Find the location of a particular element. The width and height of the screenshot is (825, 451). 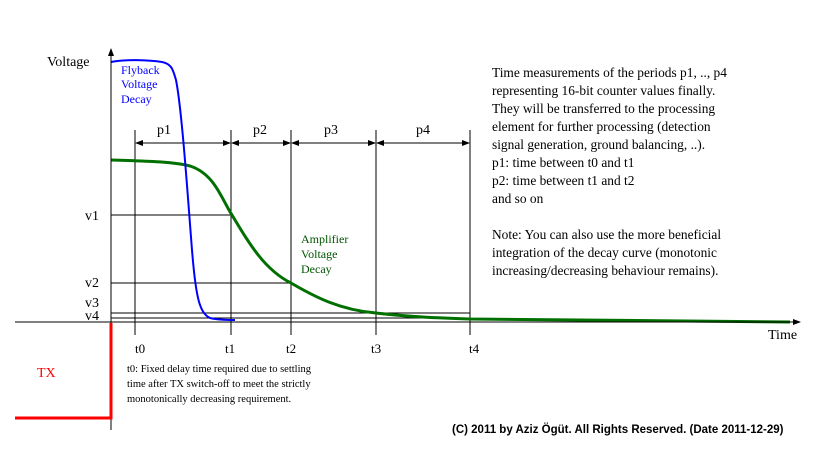

t0-note: monotonically decreasing requirement. is located at coordinates (209, 399).